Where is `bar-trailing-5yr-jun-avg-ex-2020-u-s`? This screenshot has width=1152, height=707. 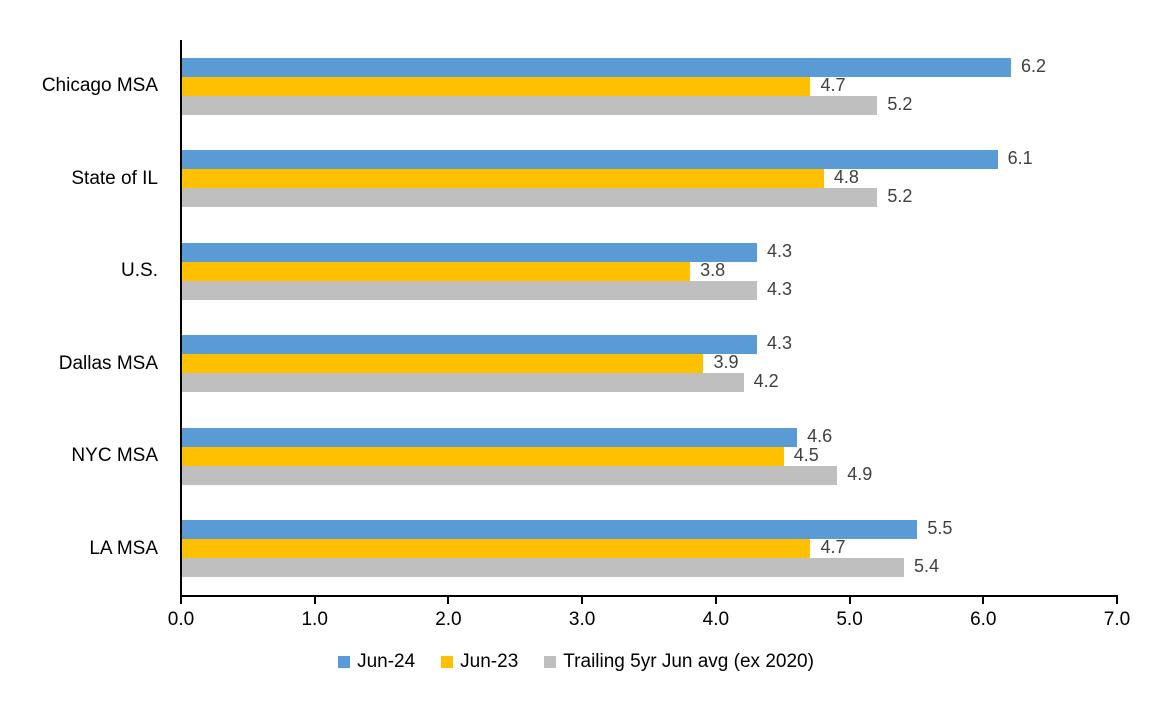
bar-trailing-5yr-jun-avg-ex-2020-u-s is located at coordinates (469, 290).